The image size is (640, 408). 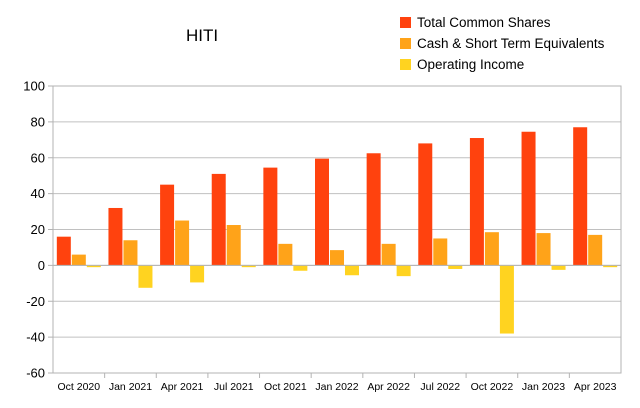 What do you see at coordinates (388, 387) in the screenshot?
I see `x-tick-label: Apr 2022` at bounding box center [388, 387].